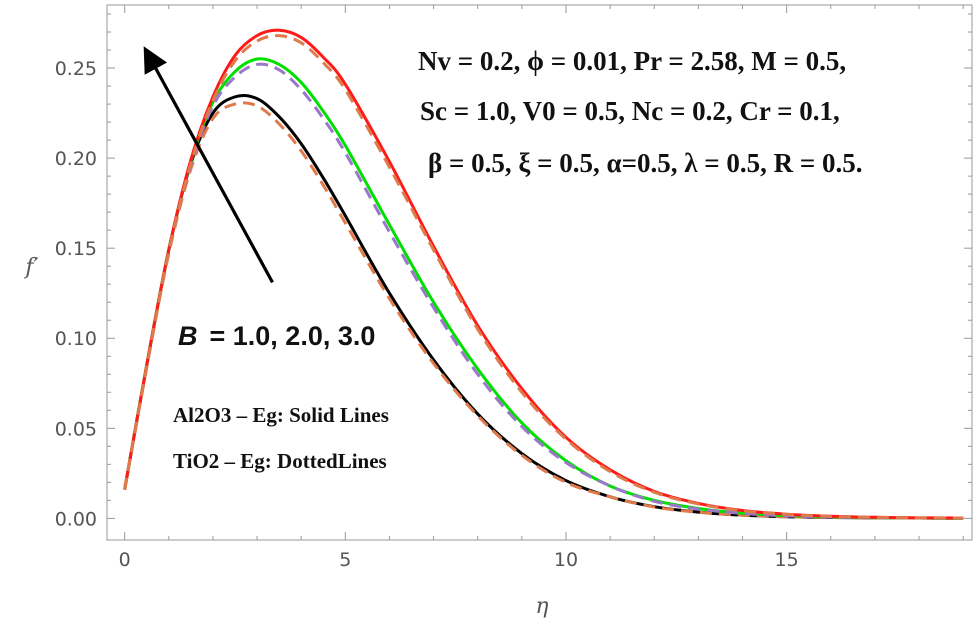 This screenshot has height=623, width=974. Describe the element at coordinates (76, 294) in the screenshot. I see `y-tick-labels: 0.00 0.05 0.10 0.15 0.20 0.25` at that location.